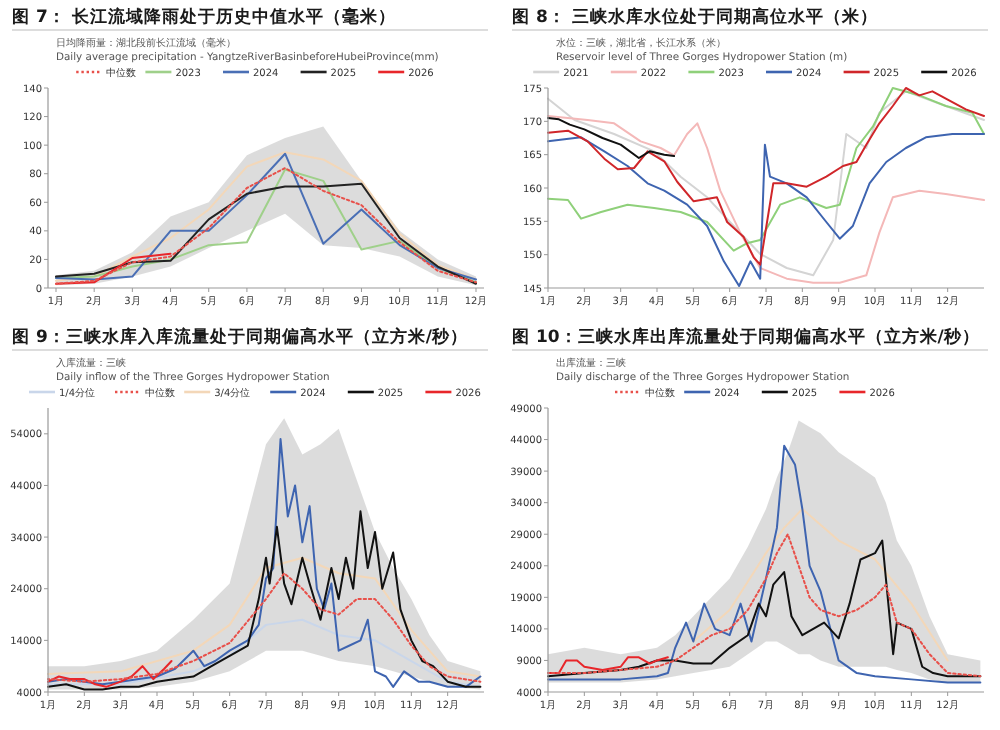  What do you see at coordinates (695, 17) in the screenshot?
I see `chart-title: 图 8： 三峡水库水位处于同期高位水平（米）` at bounding box center [695, 17].